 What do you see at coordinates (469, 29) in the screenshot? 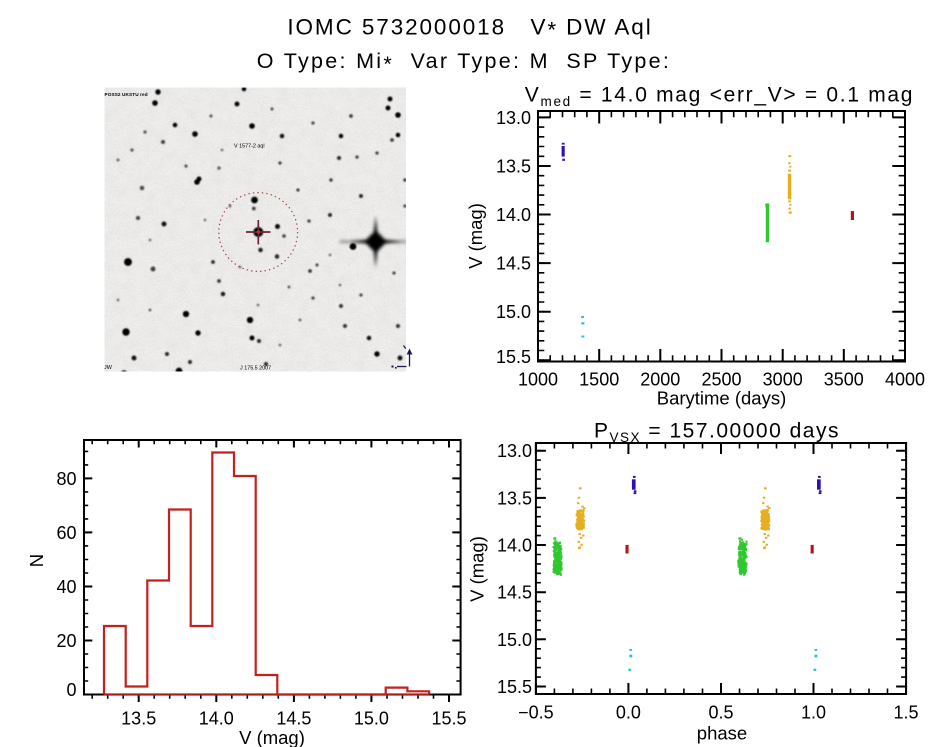
I see `svg-text: IOMC 5732000018 V* DW Aql` at bounding box center [469, 29].